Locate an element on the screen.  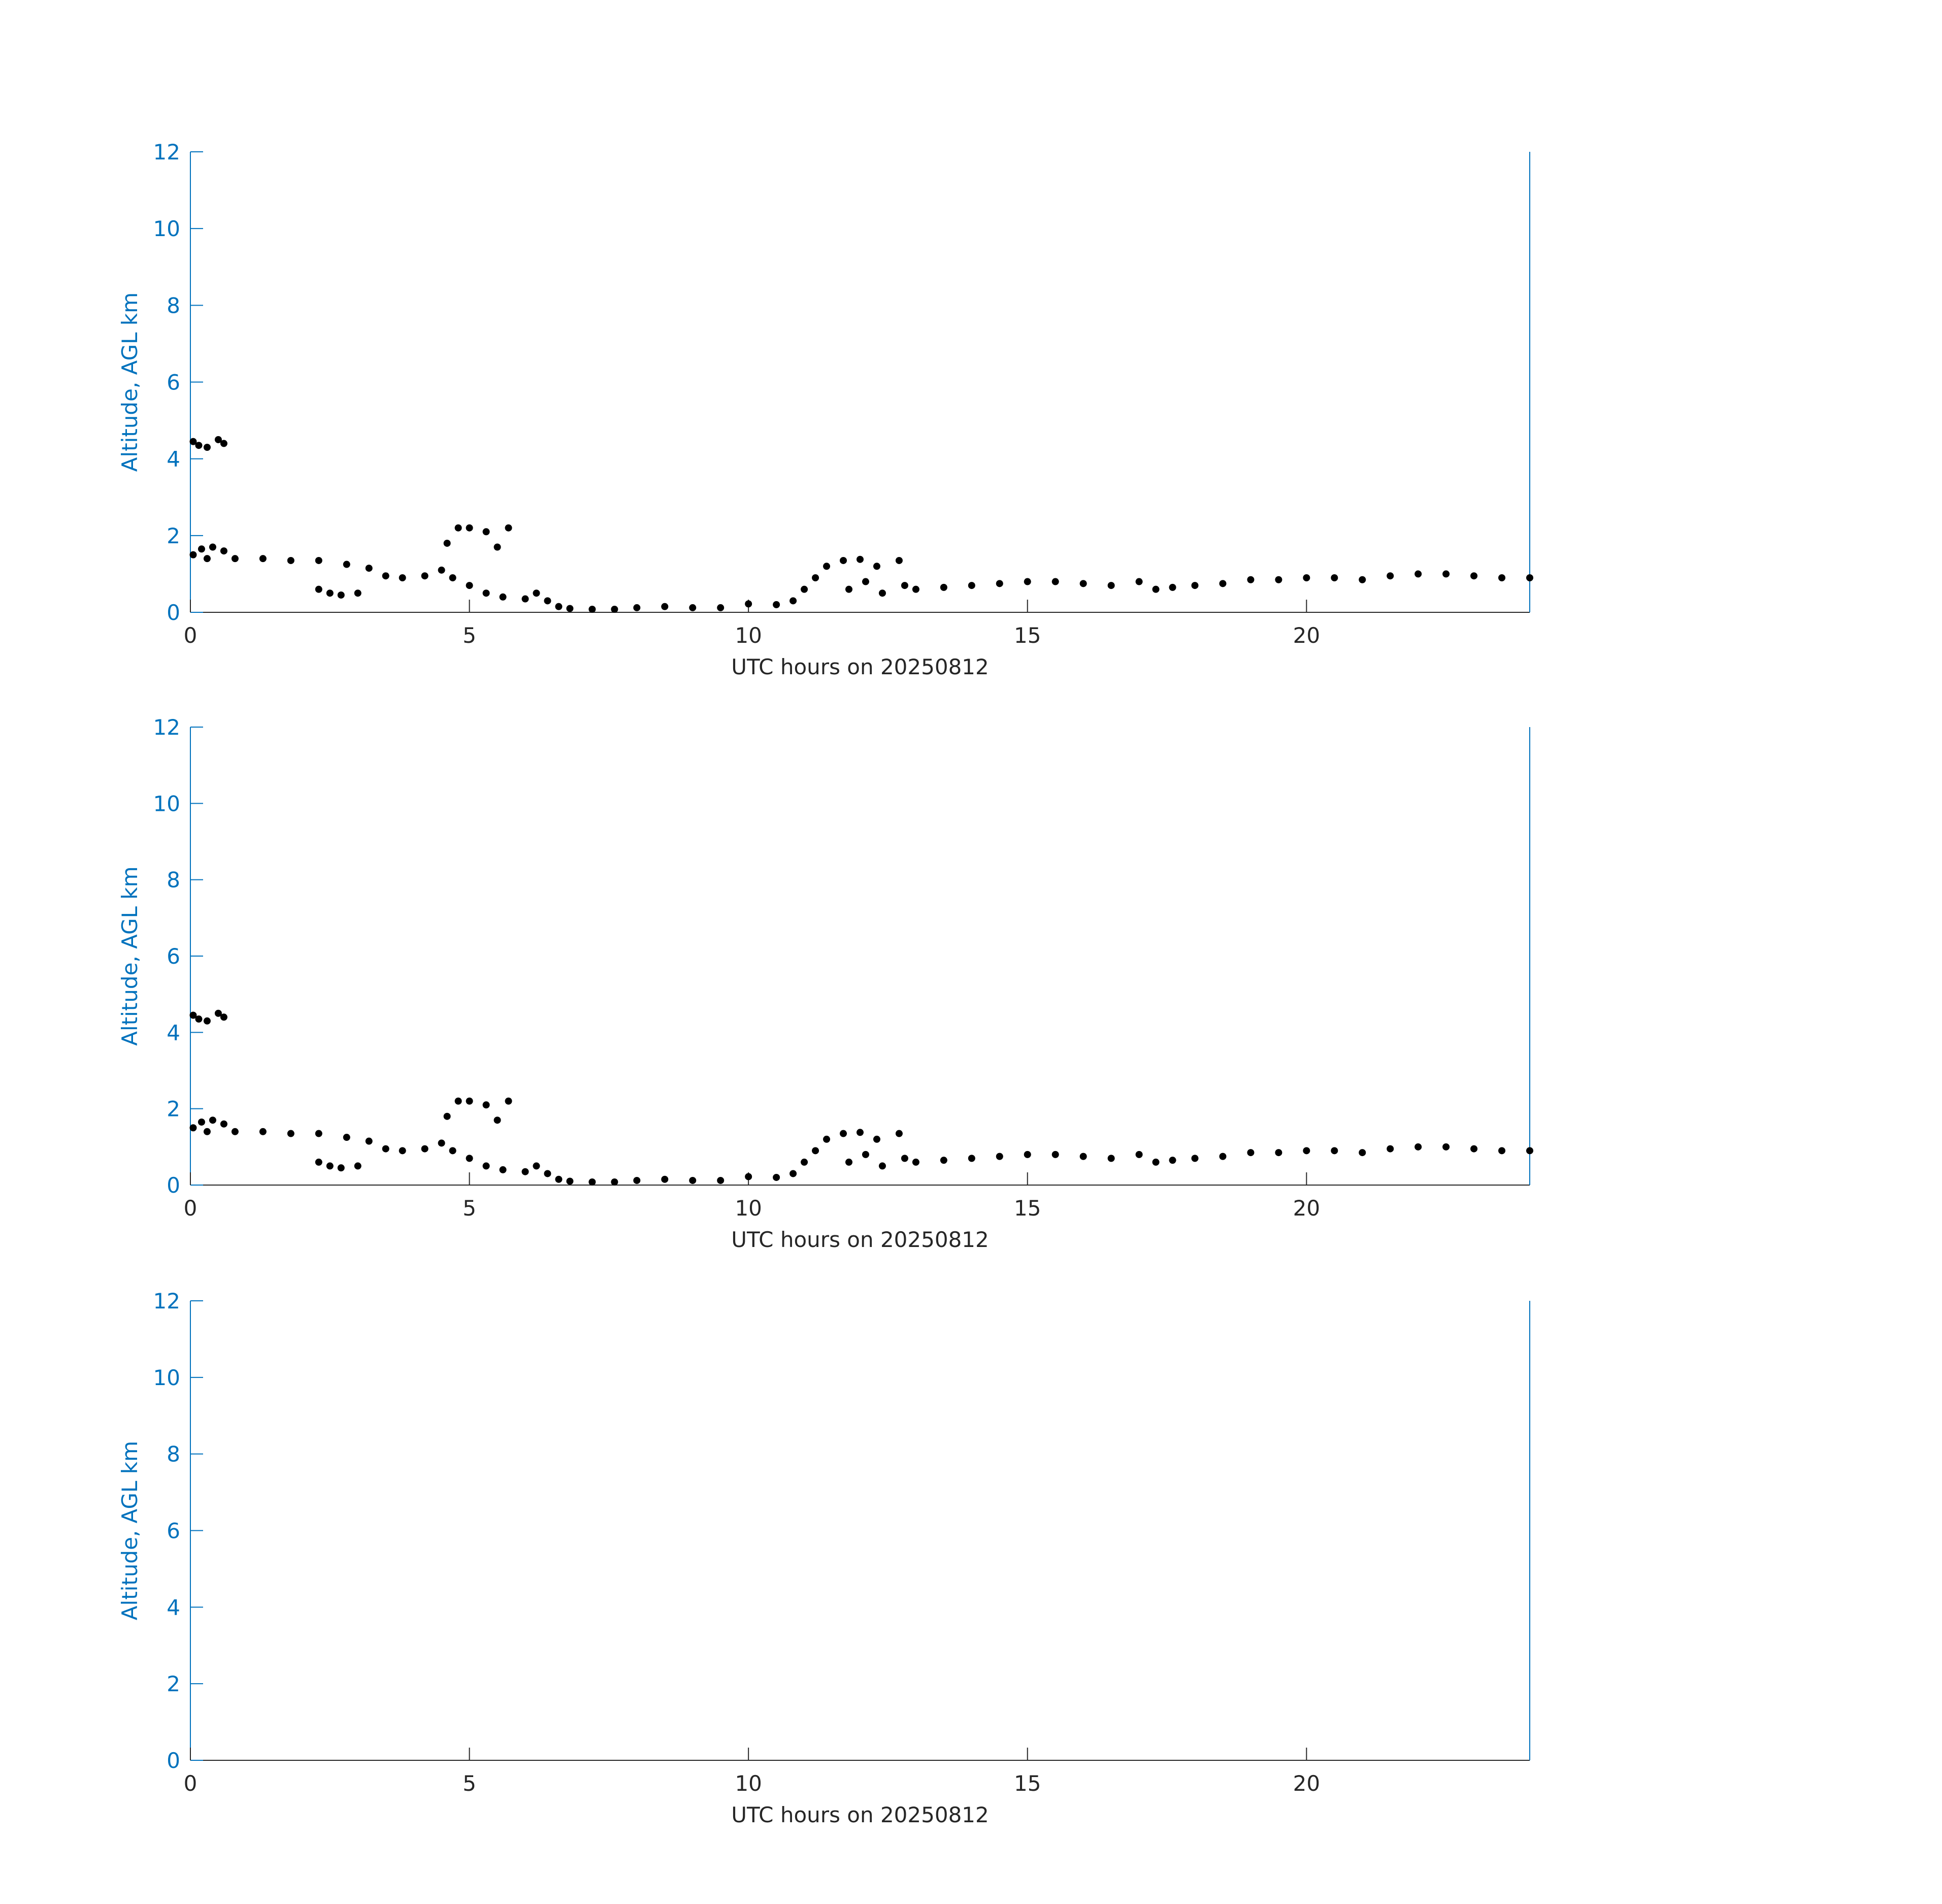
y-tick-label: 0 is located at coordinates (173, 612).